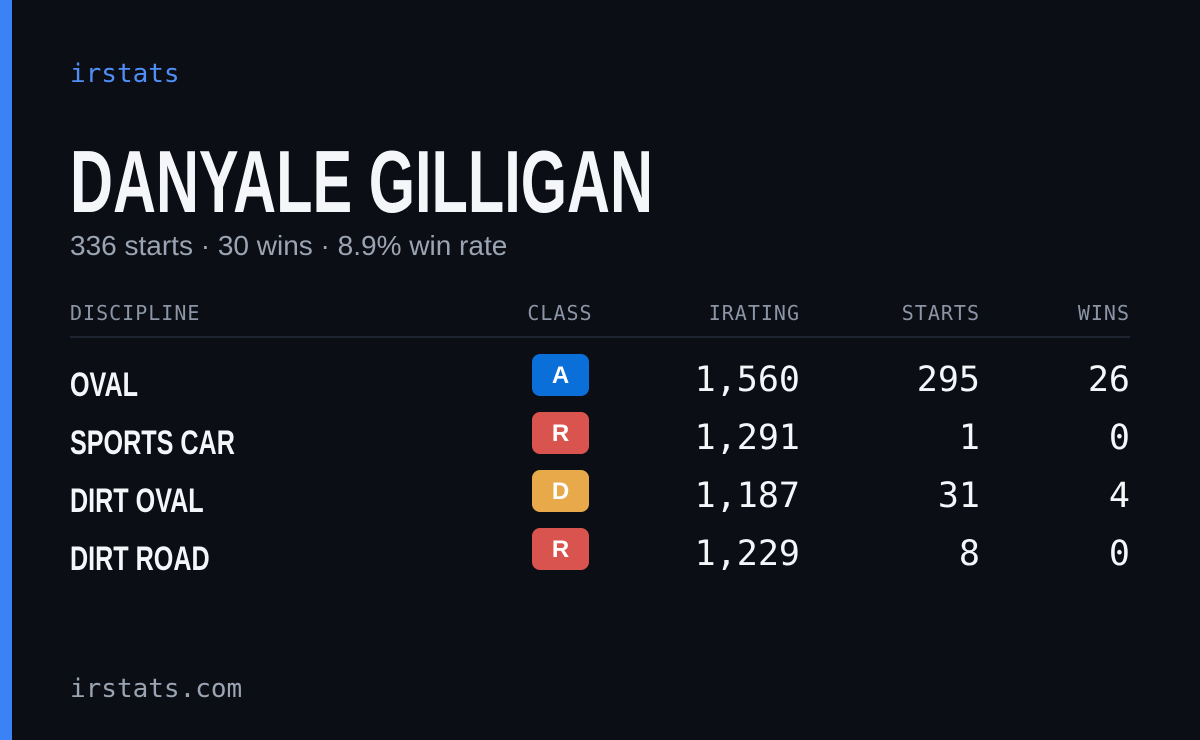 The height and width of the screenshot is (740, 1200). I want to click on irating: 1,229, so click(747, 554).